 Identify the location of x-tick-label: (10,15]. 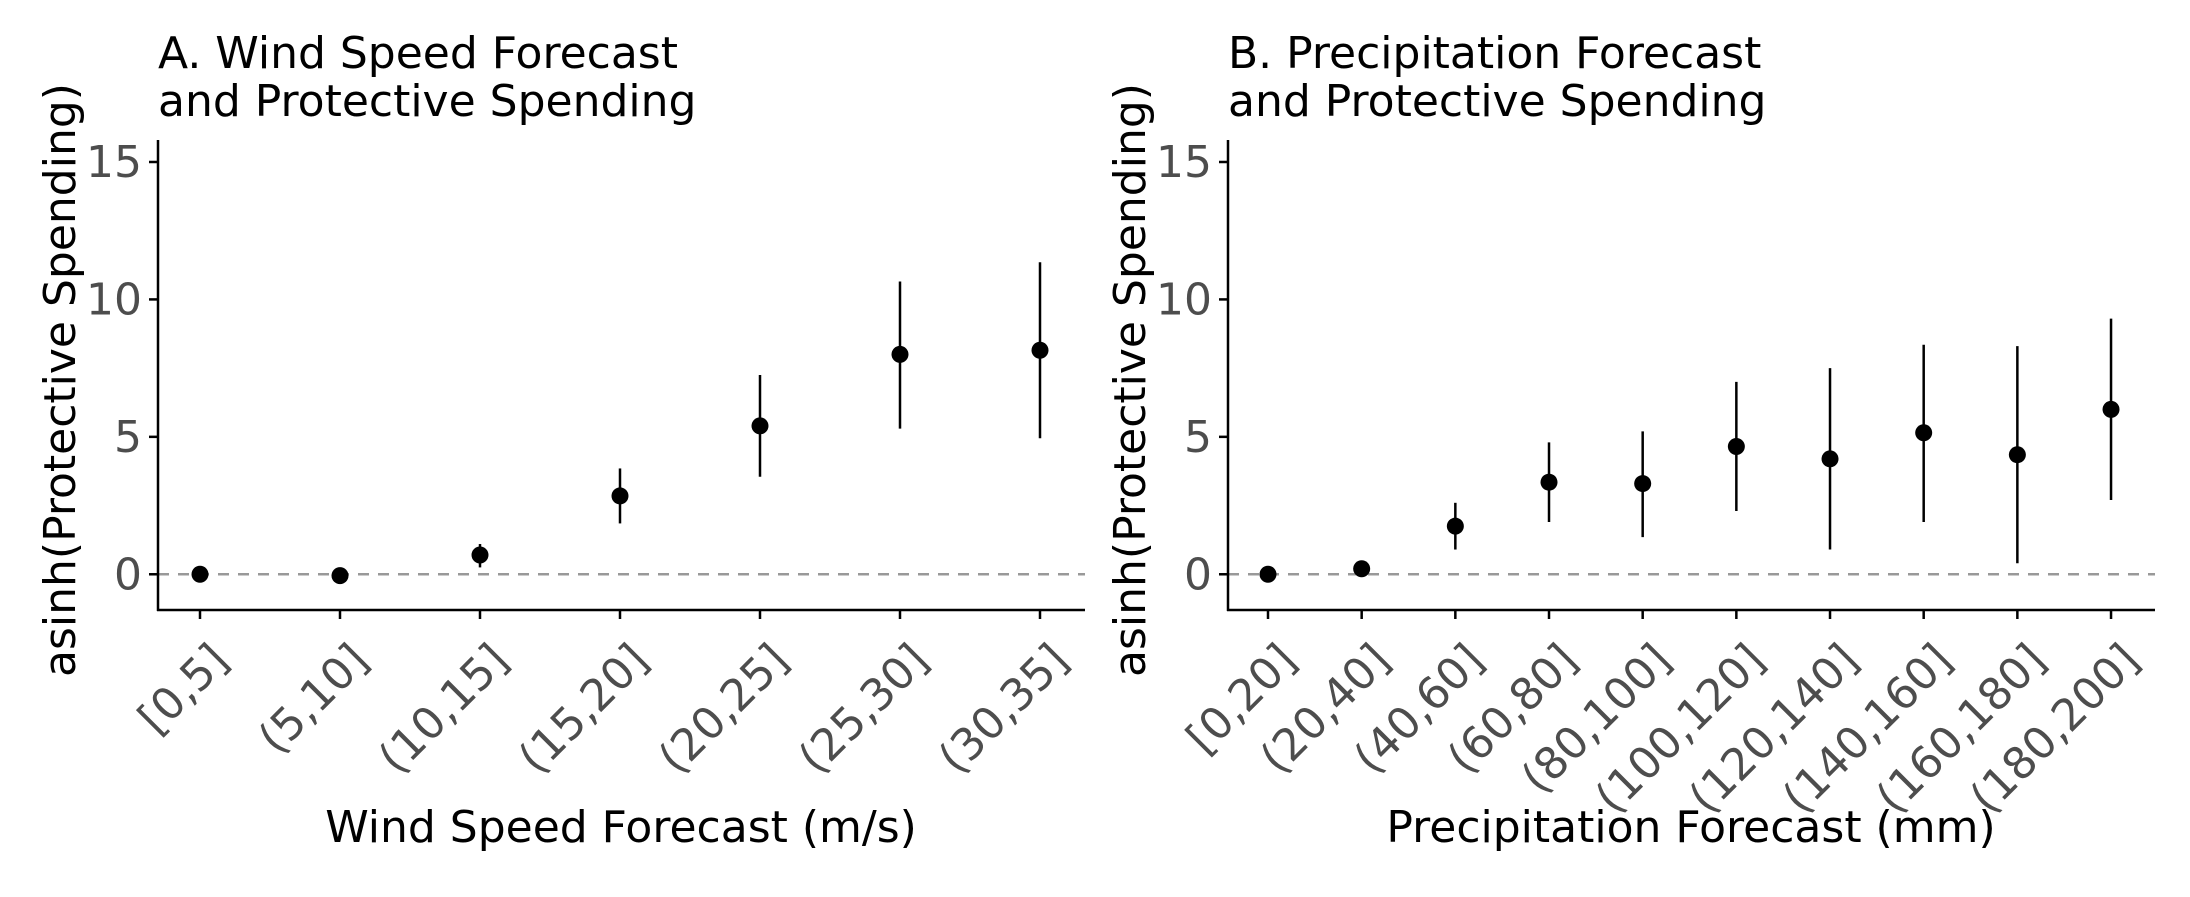
(443, 708).